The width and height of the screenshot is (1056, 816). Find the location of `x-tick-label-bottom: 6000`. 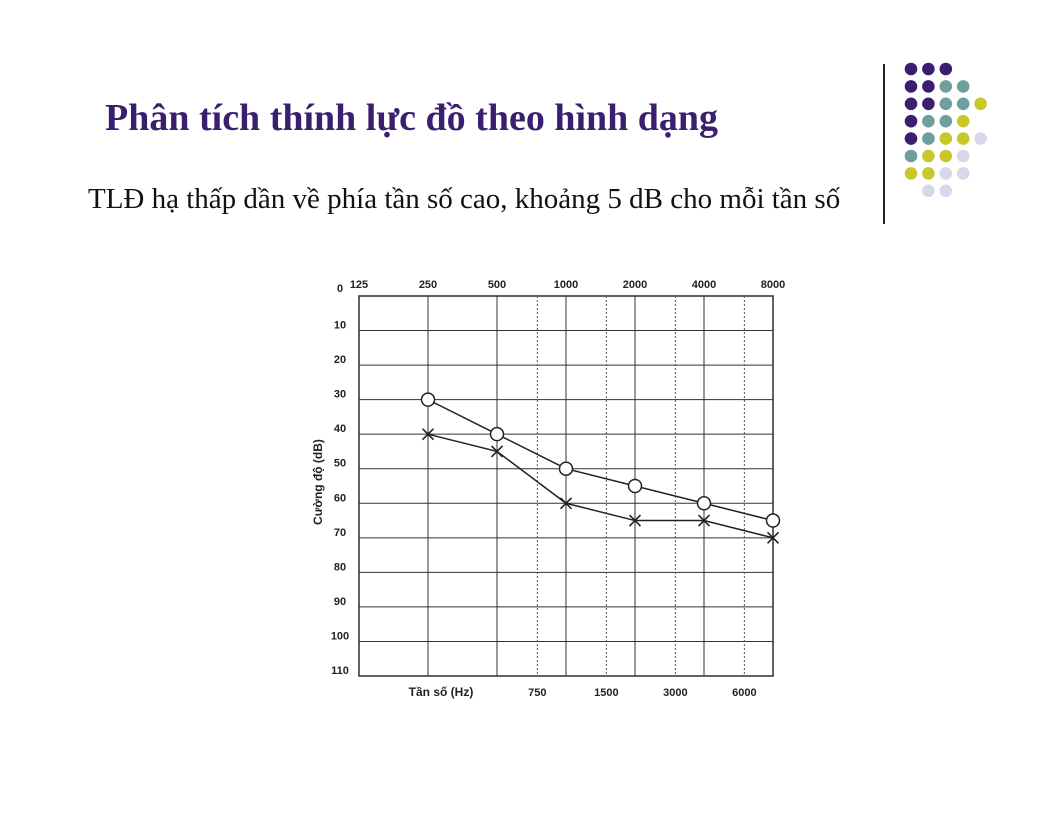

x-tick-label-bottom: 6000 is located at coordinates (744, 693).